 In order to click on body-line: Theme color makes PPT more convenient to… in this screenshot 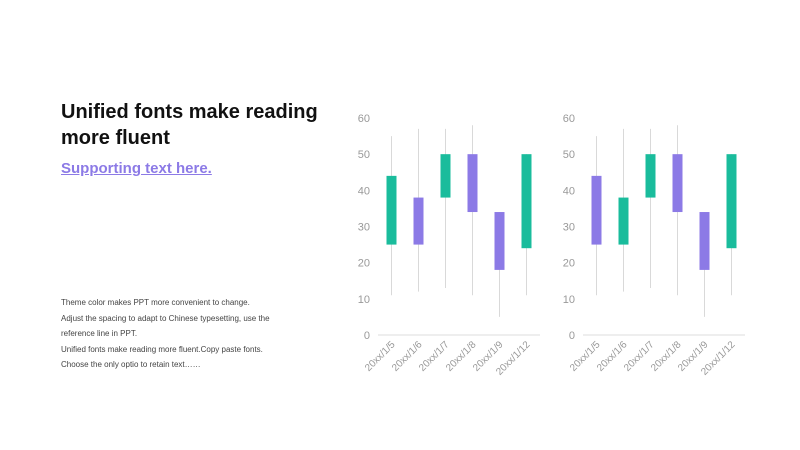, I will do `click(155, 302)`.